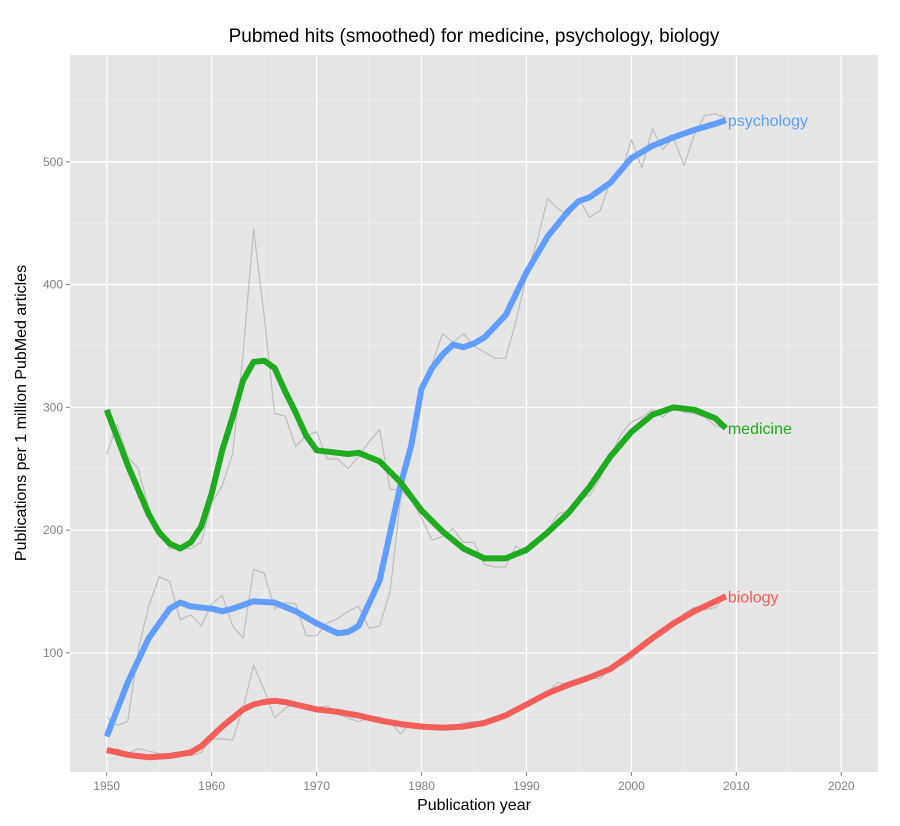 The height and width of the screenshot is (826, 900). Describe the element at coordinates (841, 786) in the screenshot. I see `x-tick-label: 2020` at that location.